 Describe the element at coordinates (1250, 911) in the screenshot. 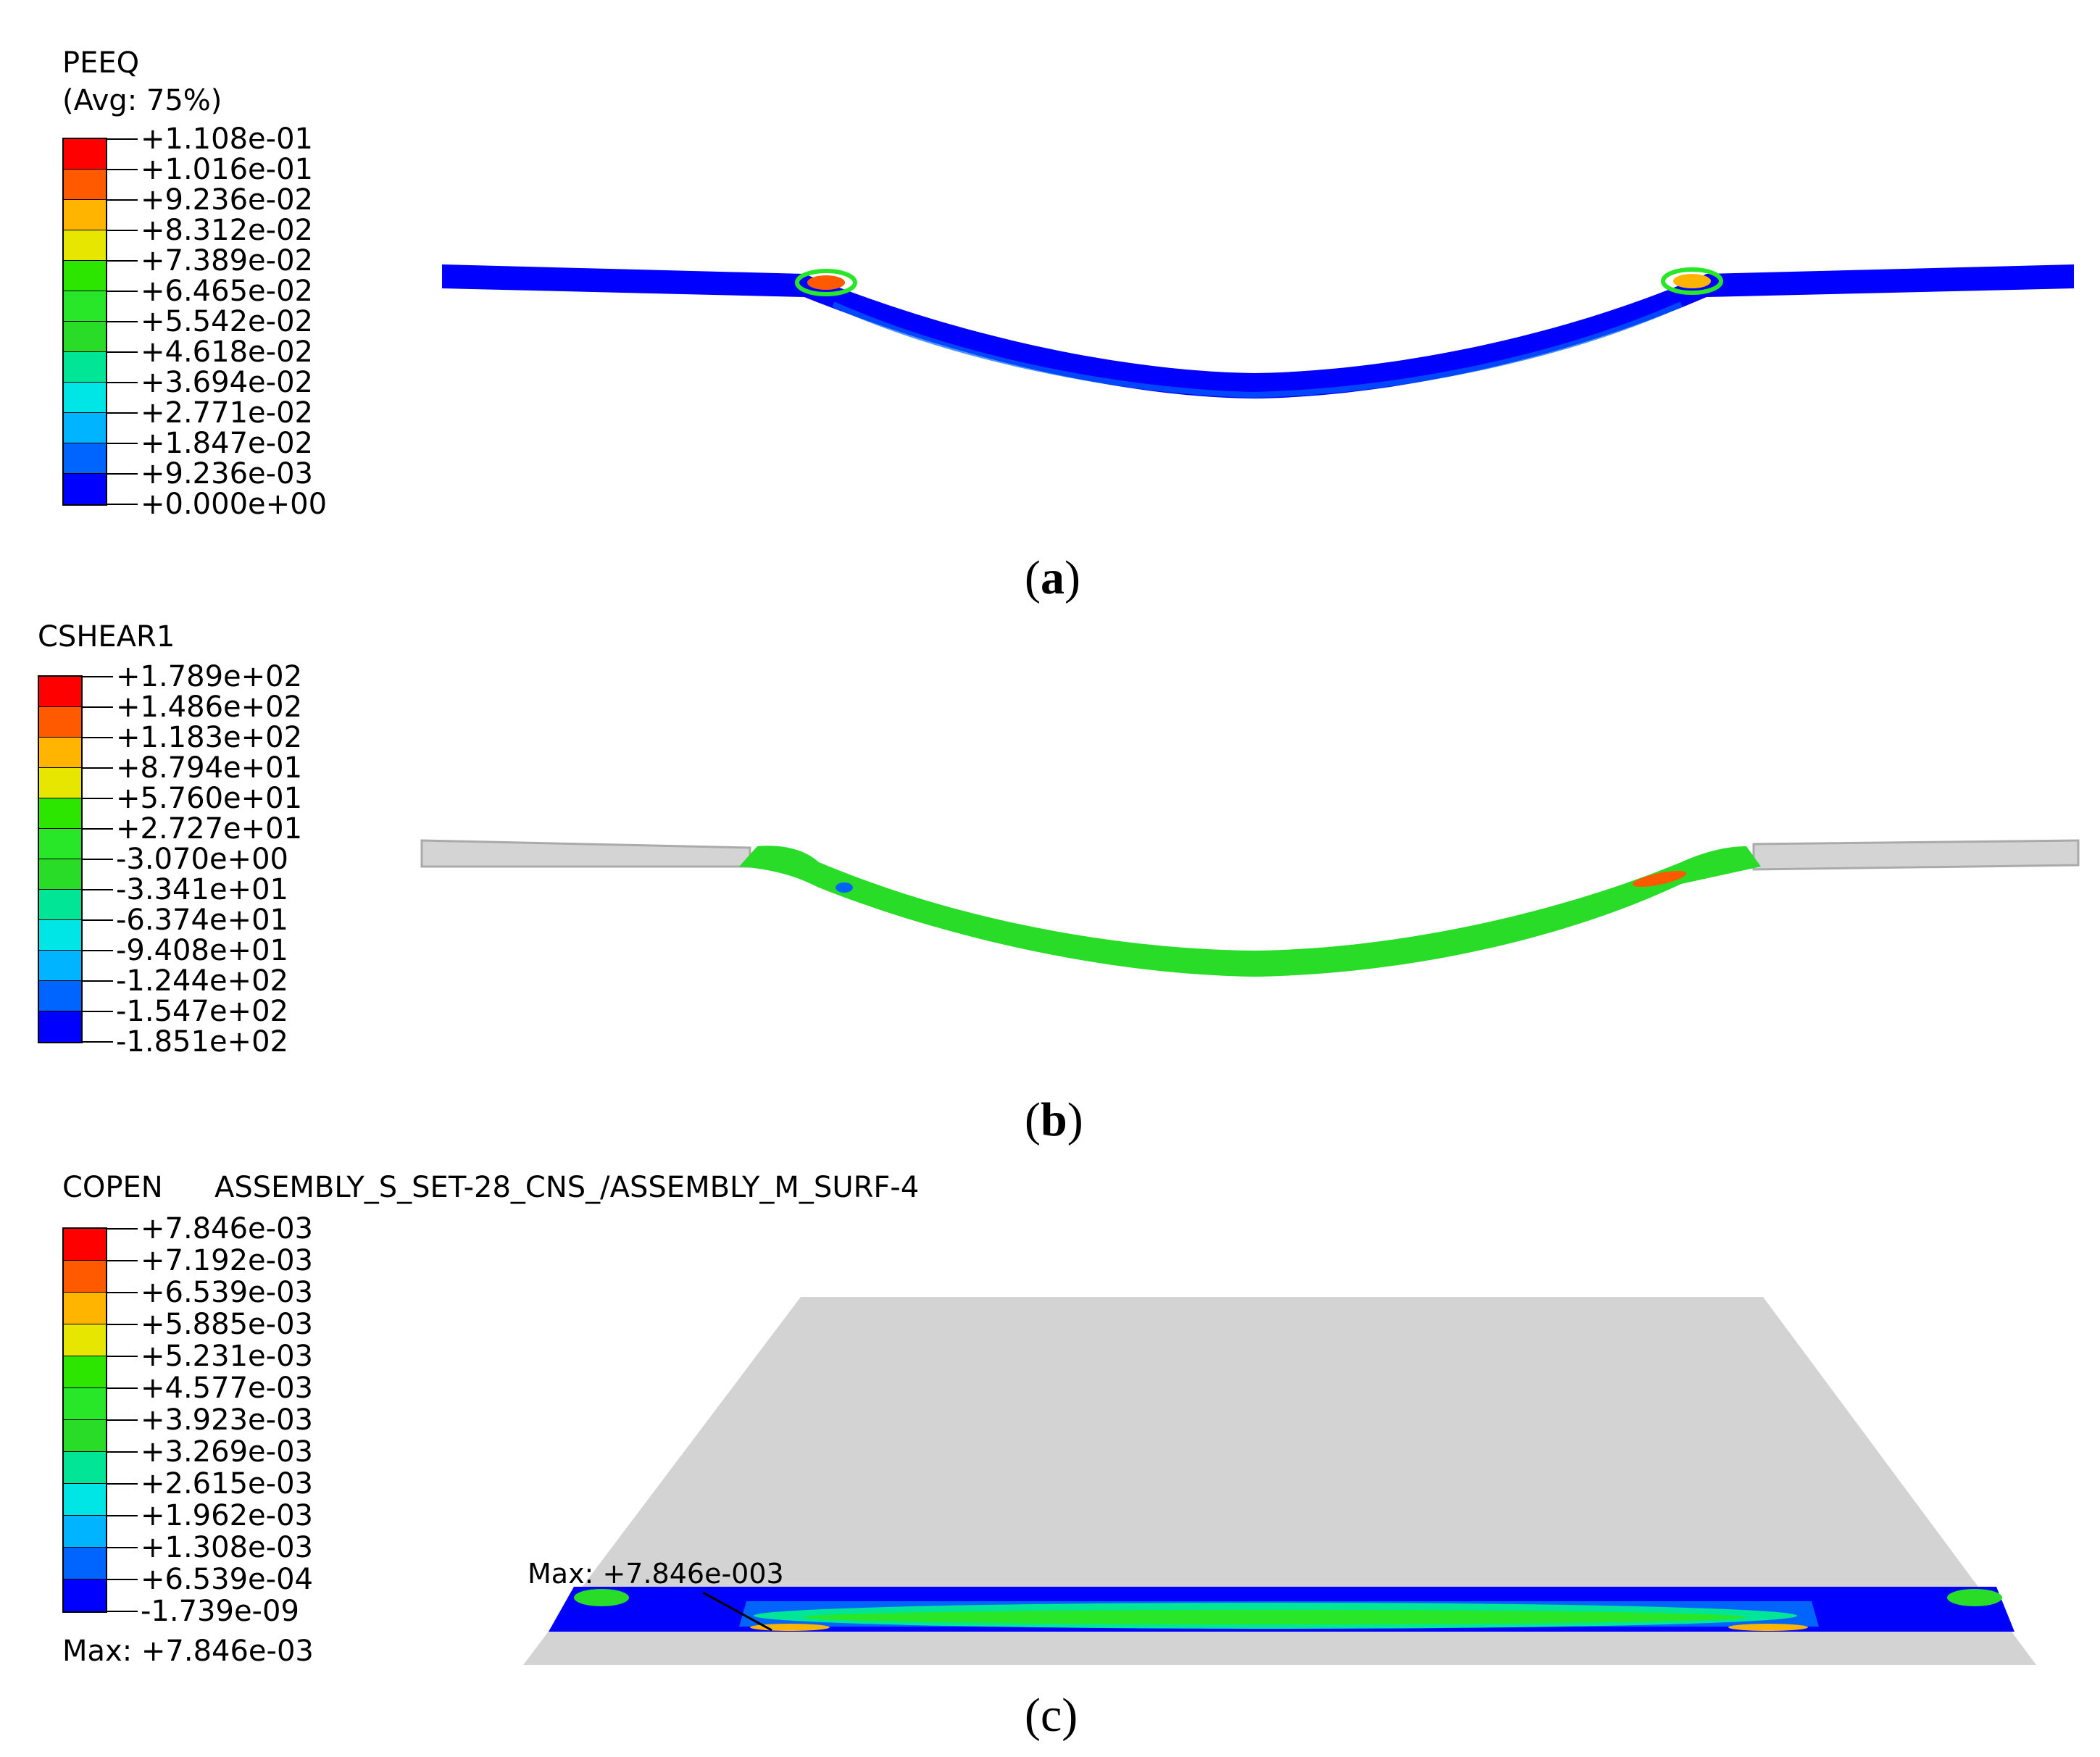

I see `contact-region-body` at that location.